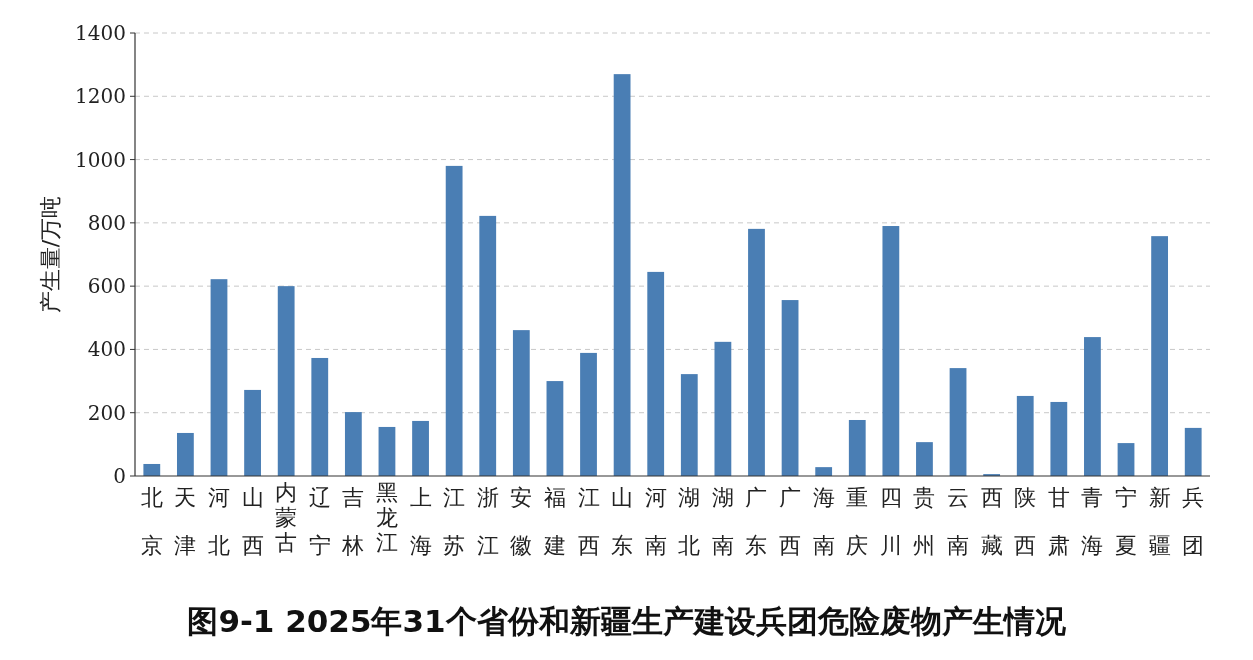 This screenshot has width=1253, height=660. I want to click on x-tick-label: 江苏, so click(454, 521).